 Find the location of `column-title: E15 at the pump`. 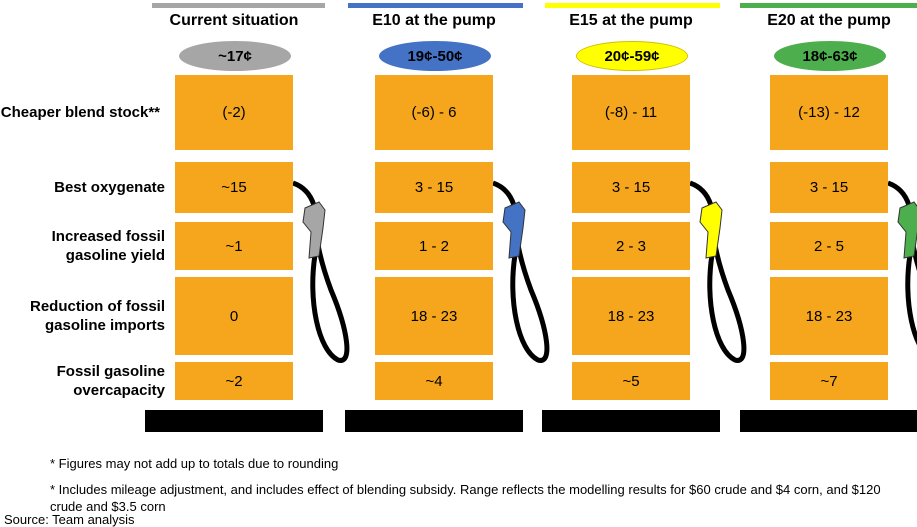

column-title: E15 at the pump is located at coordinates (631, 21).